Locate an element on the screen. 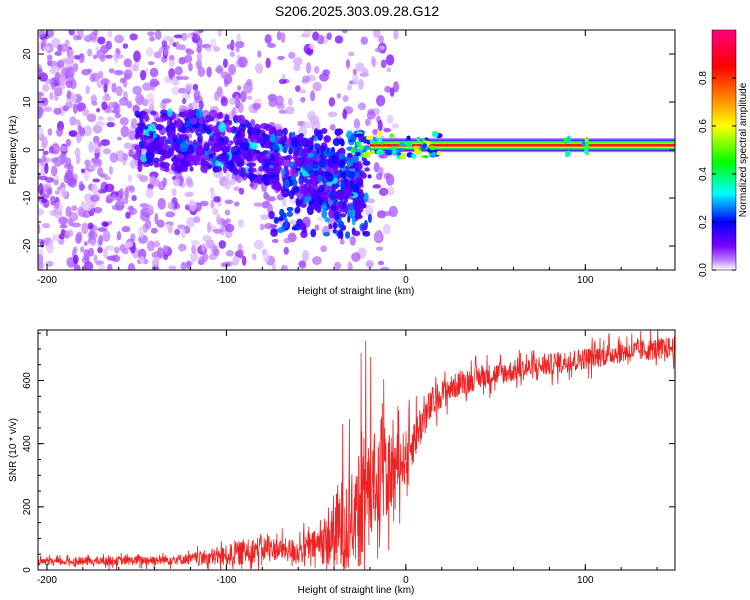  x-tick-label: -200 is located at coordinates (47, 280).